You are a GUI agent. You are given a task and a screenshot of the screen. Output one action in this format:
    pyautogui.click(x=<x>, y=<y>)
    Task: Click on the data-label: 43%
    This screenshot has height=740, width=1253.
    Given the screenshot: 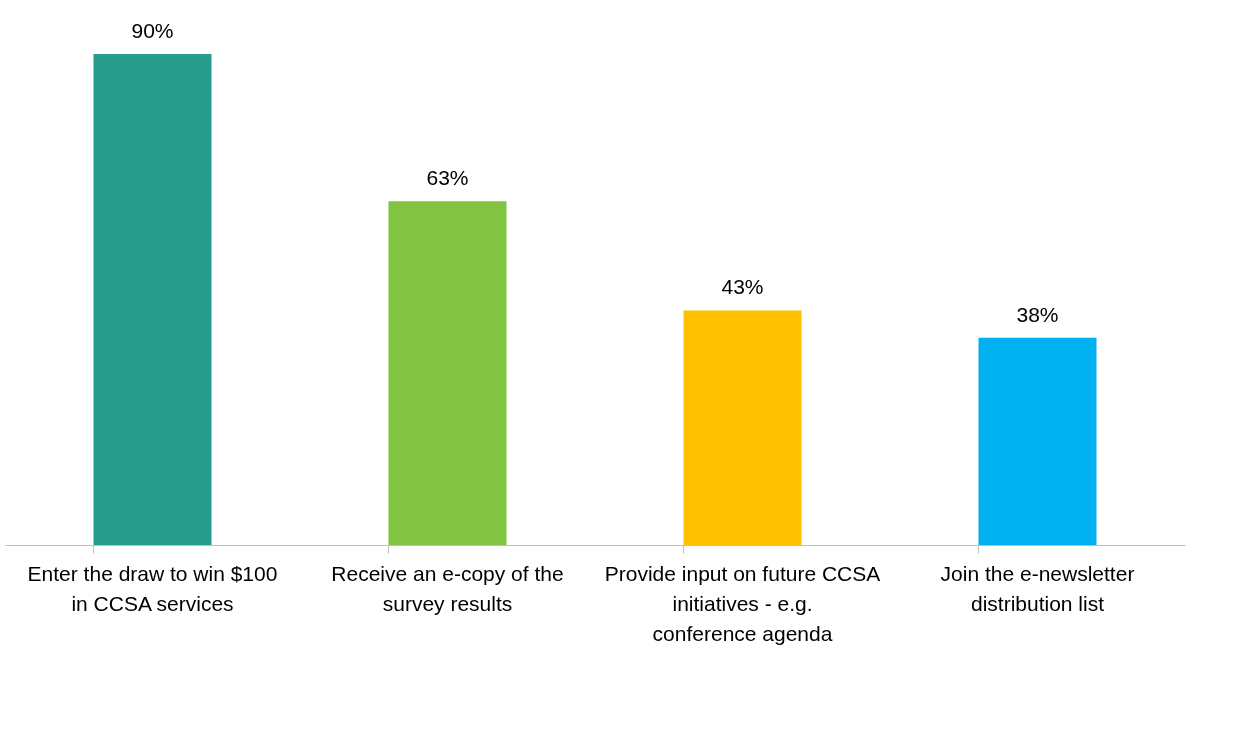 What is the action you would take?
    pyautogui.click(x=742, y=287)
    